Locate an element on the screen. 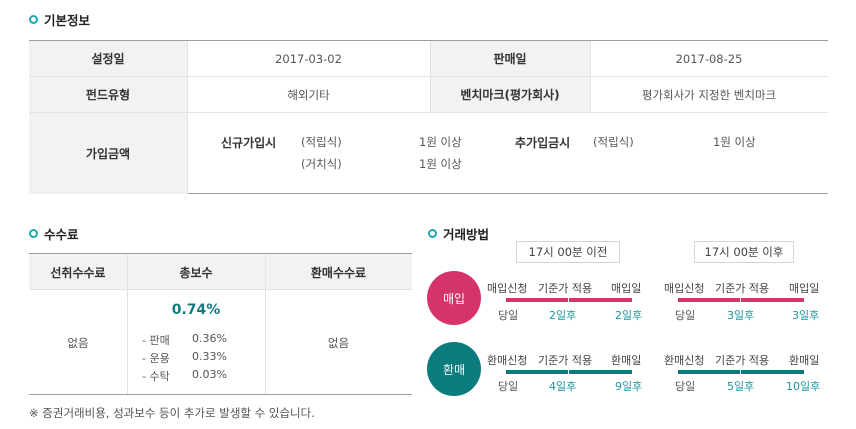  redeem-after-step-apply: 환매신청 is located at coordinates (684, 360).